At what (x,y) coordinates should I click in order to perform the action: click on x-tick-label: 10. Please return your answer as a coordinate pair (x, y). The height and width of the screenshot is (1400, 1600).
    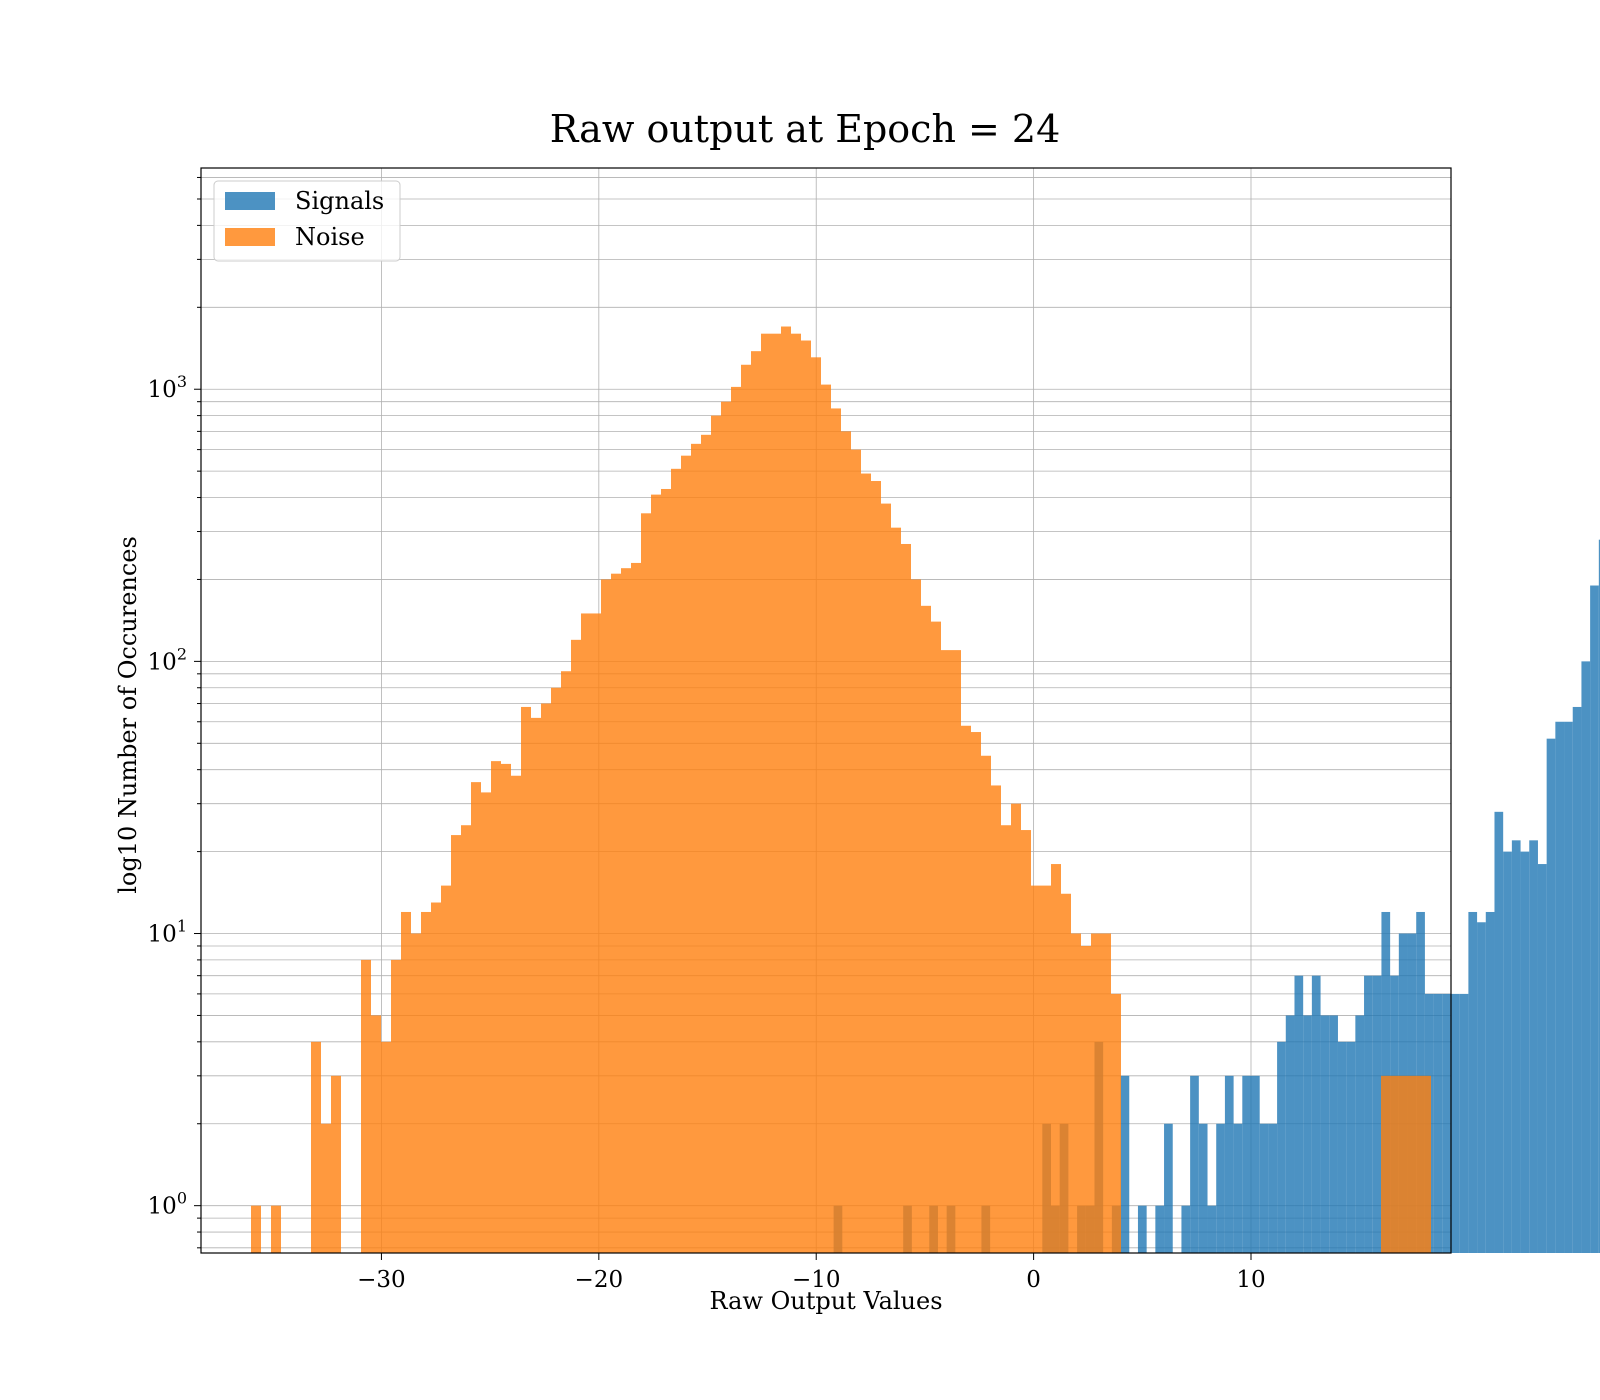
    Looking at the image, I should click on (1250, 1280).